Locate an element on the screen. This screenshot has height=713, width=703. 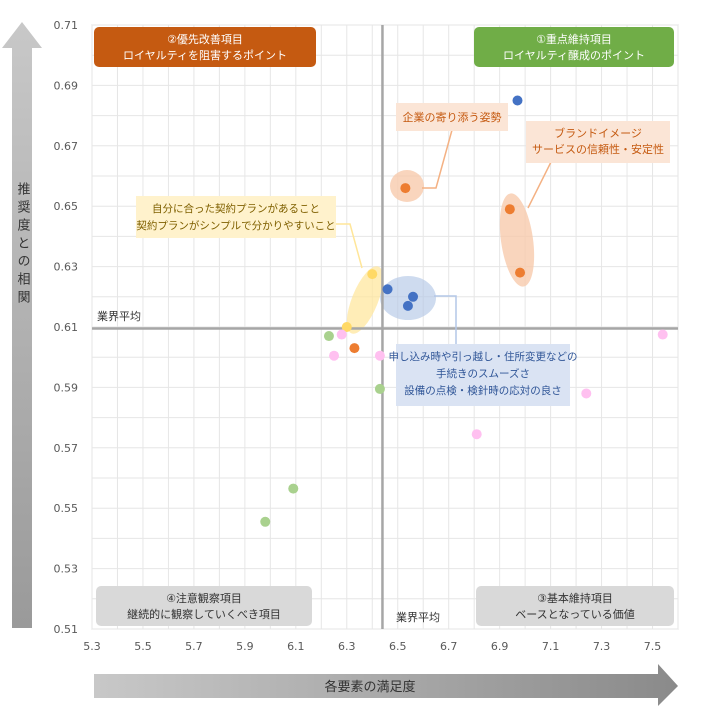
q2-subtitle: ロイヤルティを阻害するポイント is located at coordinates (205, 55).